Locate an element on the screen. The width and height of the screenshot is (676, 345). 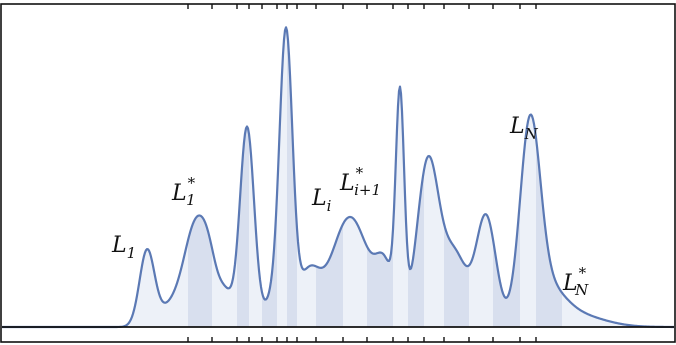
label-l1-star: L* 1 is located at coordinates (183, 191).